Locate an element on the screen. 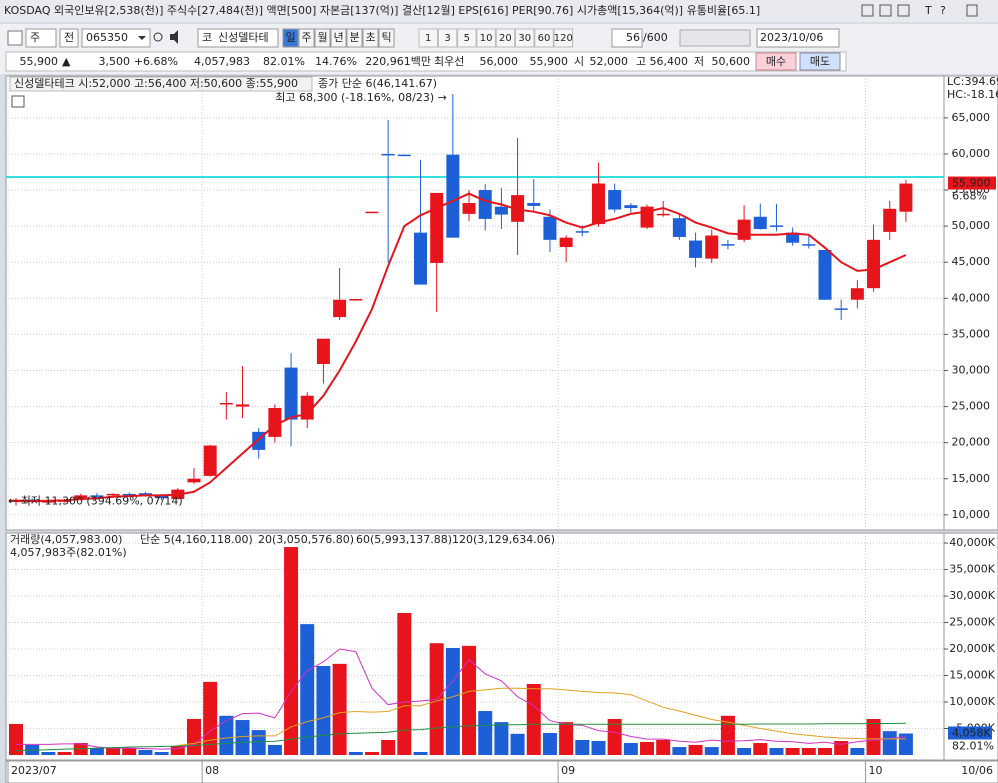  x-tick-label: 10 is located at coordinates (876, 770).